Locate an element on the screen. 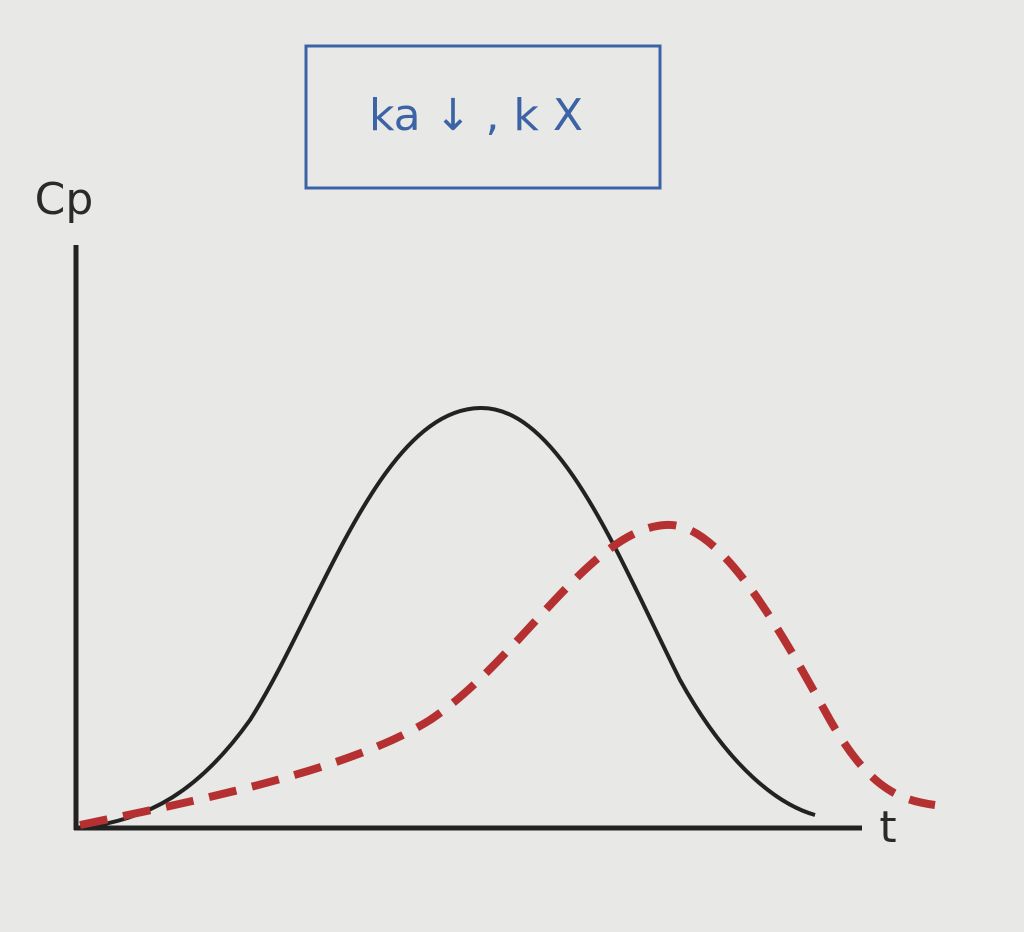 The height and width of the screenshot is (932, 1024). x-axis-label: t is located at coordinates (887, 827).